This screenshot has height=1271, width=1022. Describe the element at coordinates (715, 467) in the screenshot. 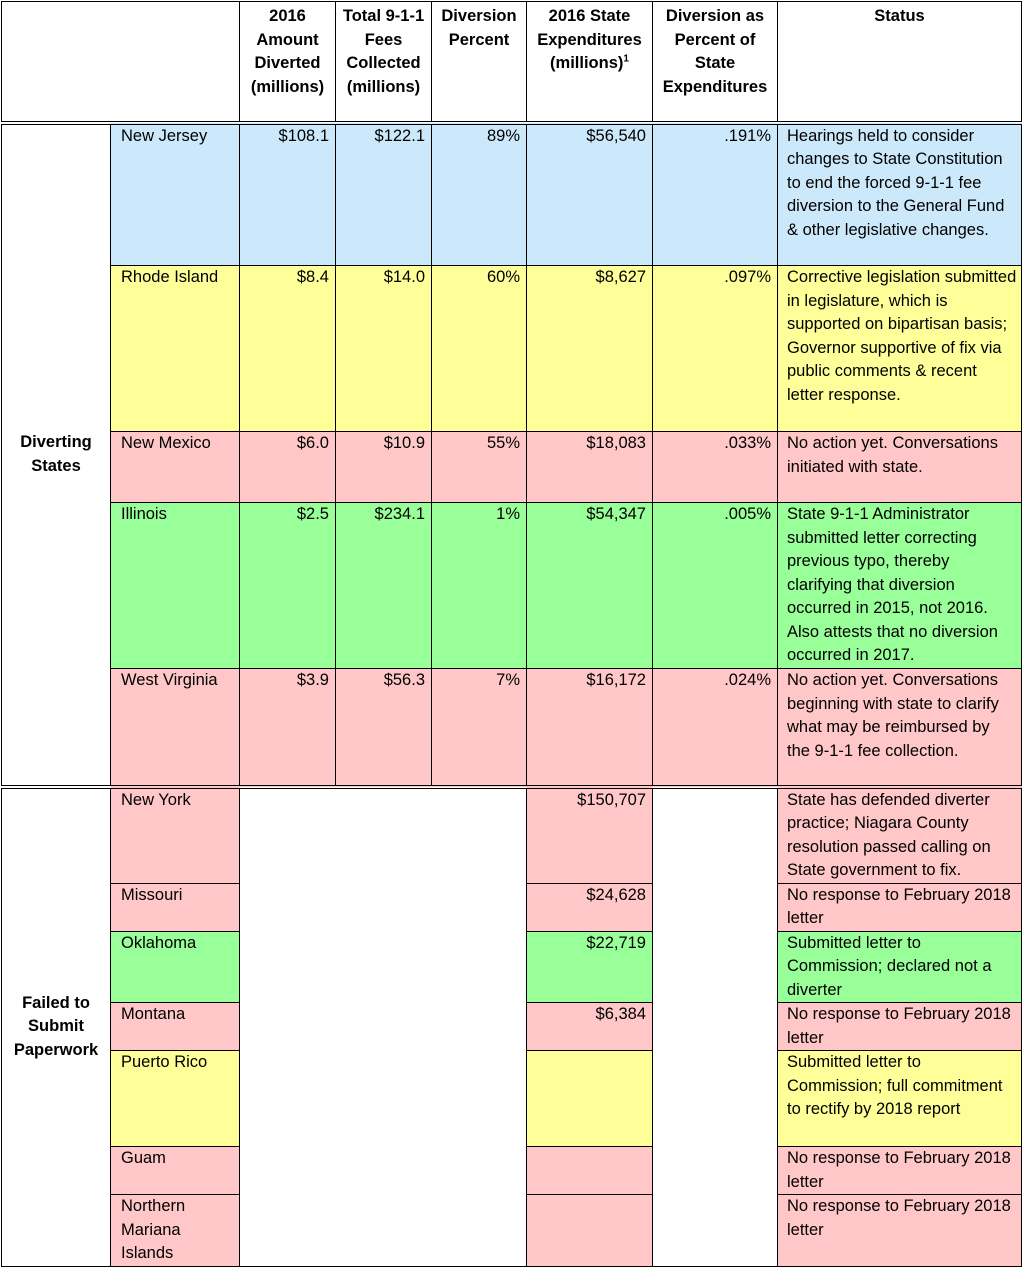

I see `diversion-pct-expenditures: .033%` at that location.